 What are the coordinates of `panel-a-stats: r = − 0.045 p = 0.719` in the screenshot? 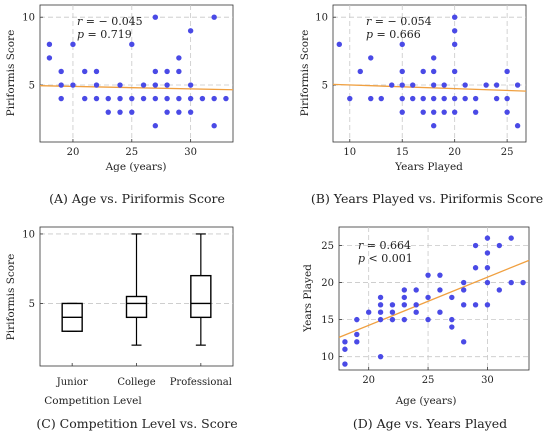 It's located at (110, 28).